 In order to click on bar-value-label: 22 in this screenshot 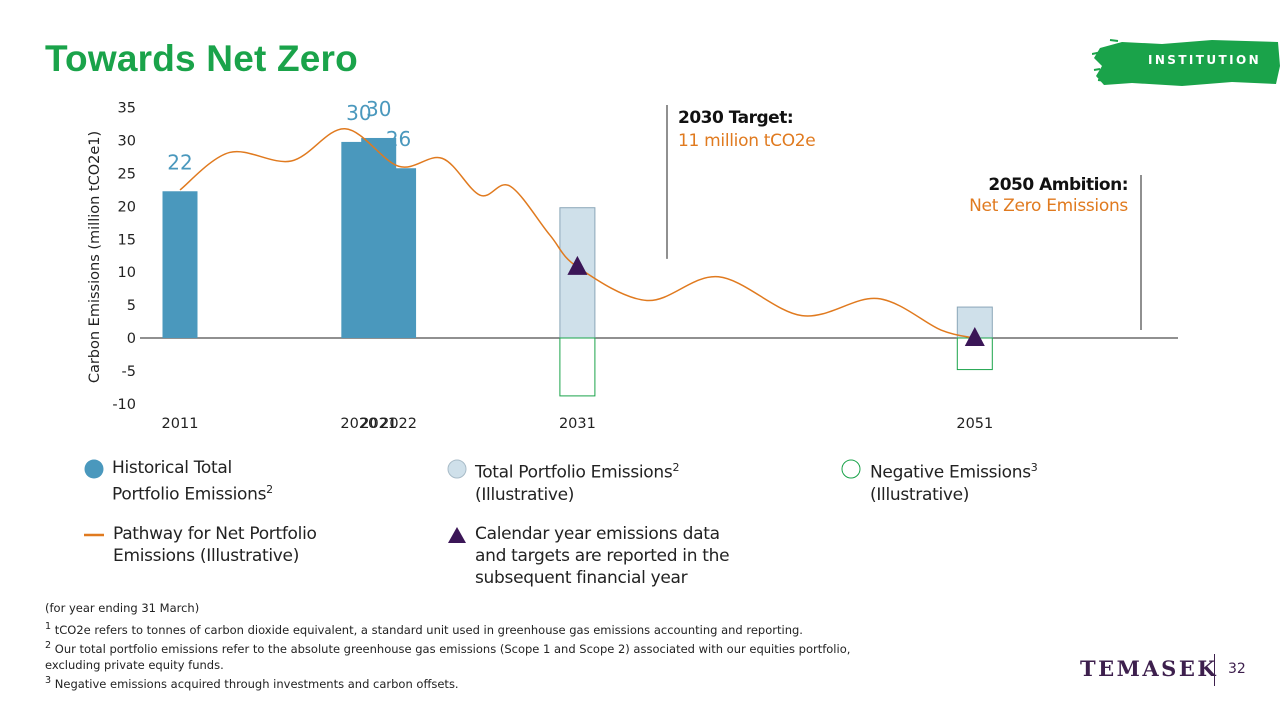, I will do `click(179, 162)`.